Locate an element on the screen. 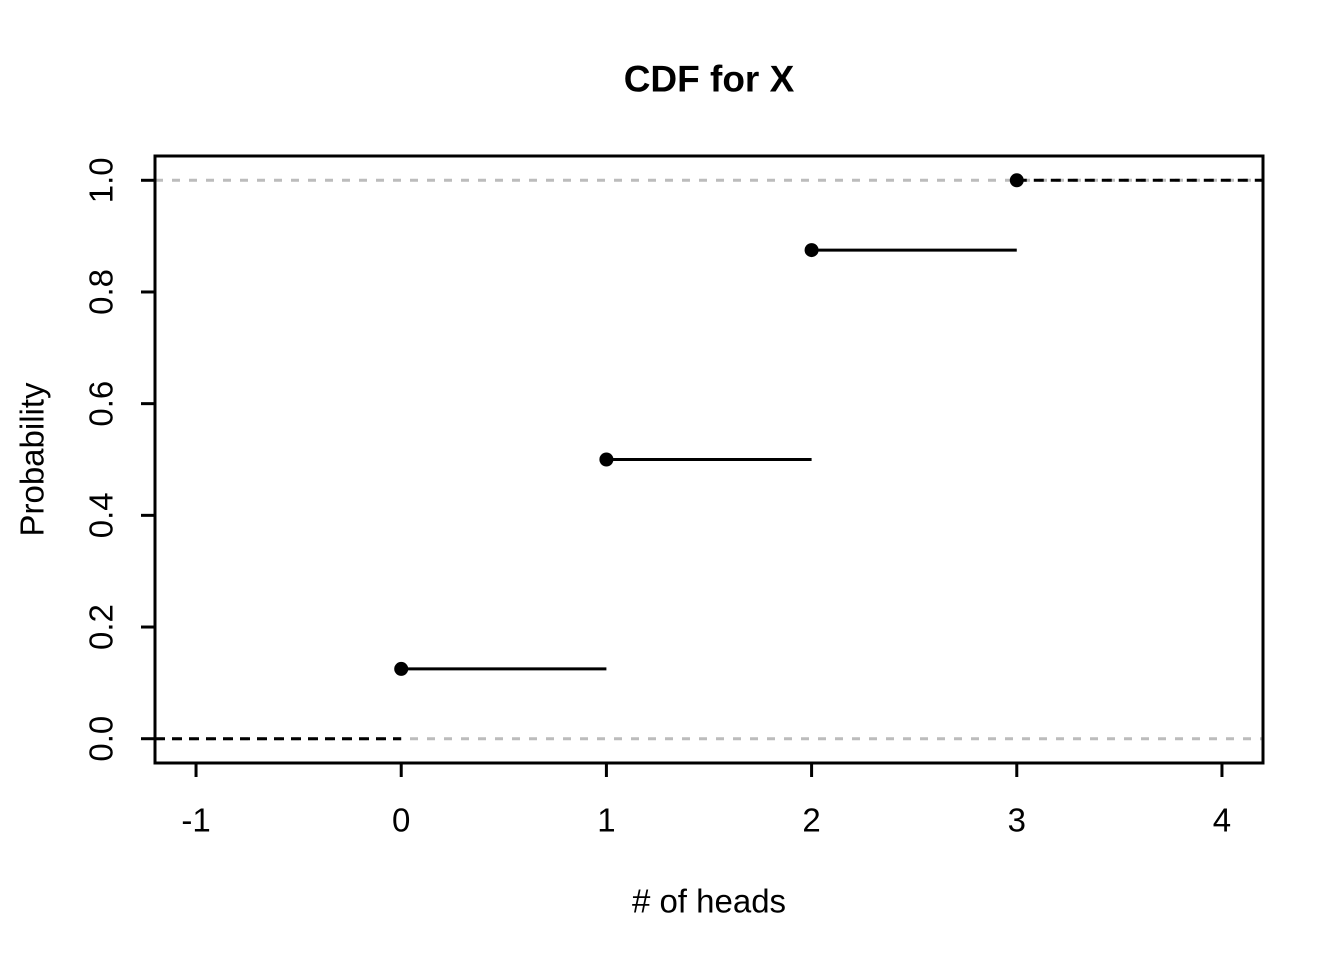 This screenshot has width=1344, height=960. x-tick-label: 3 is located at coordinates (1017, 820).